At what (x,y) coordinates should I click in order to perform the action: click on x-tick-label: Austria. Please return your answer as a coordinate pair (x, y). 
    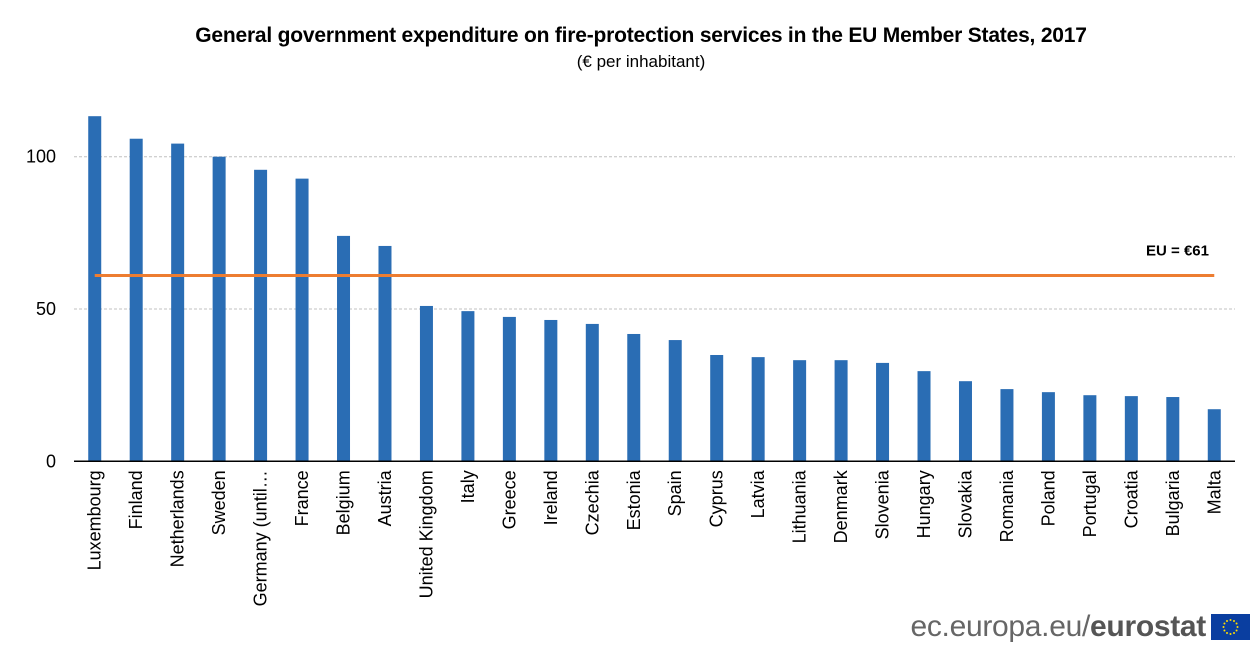
    Looking at the image, I should click on (385, 497).